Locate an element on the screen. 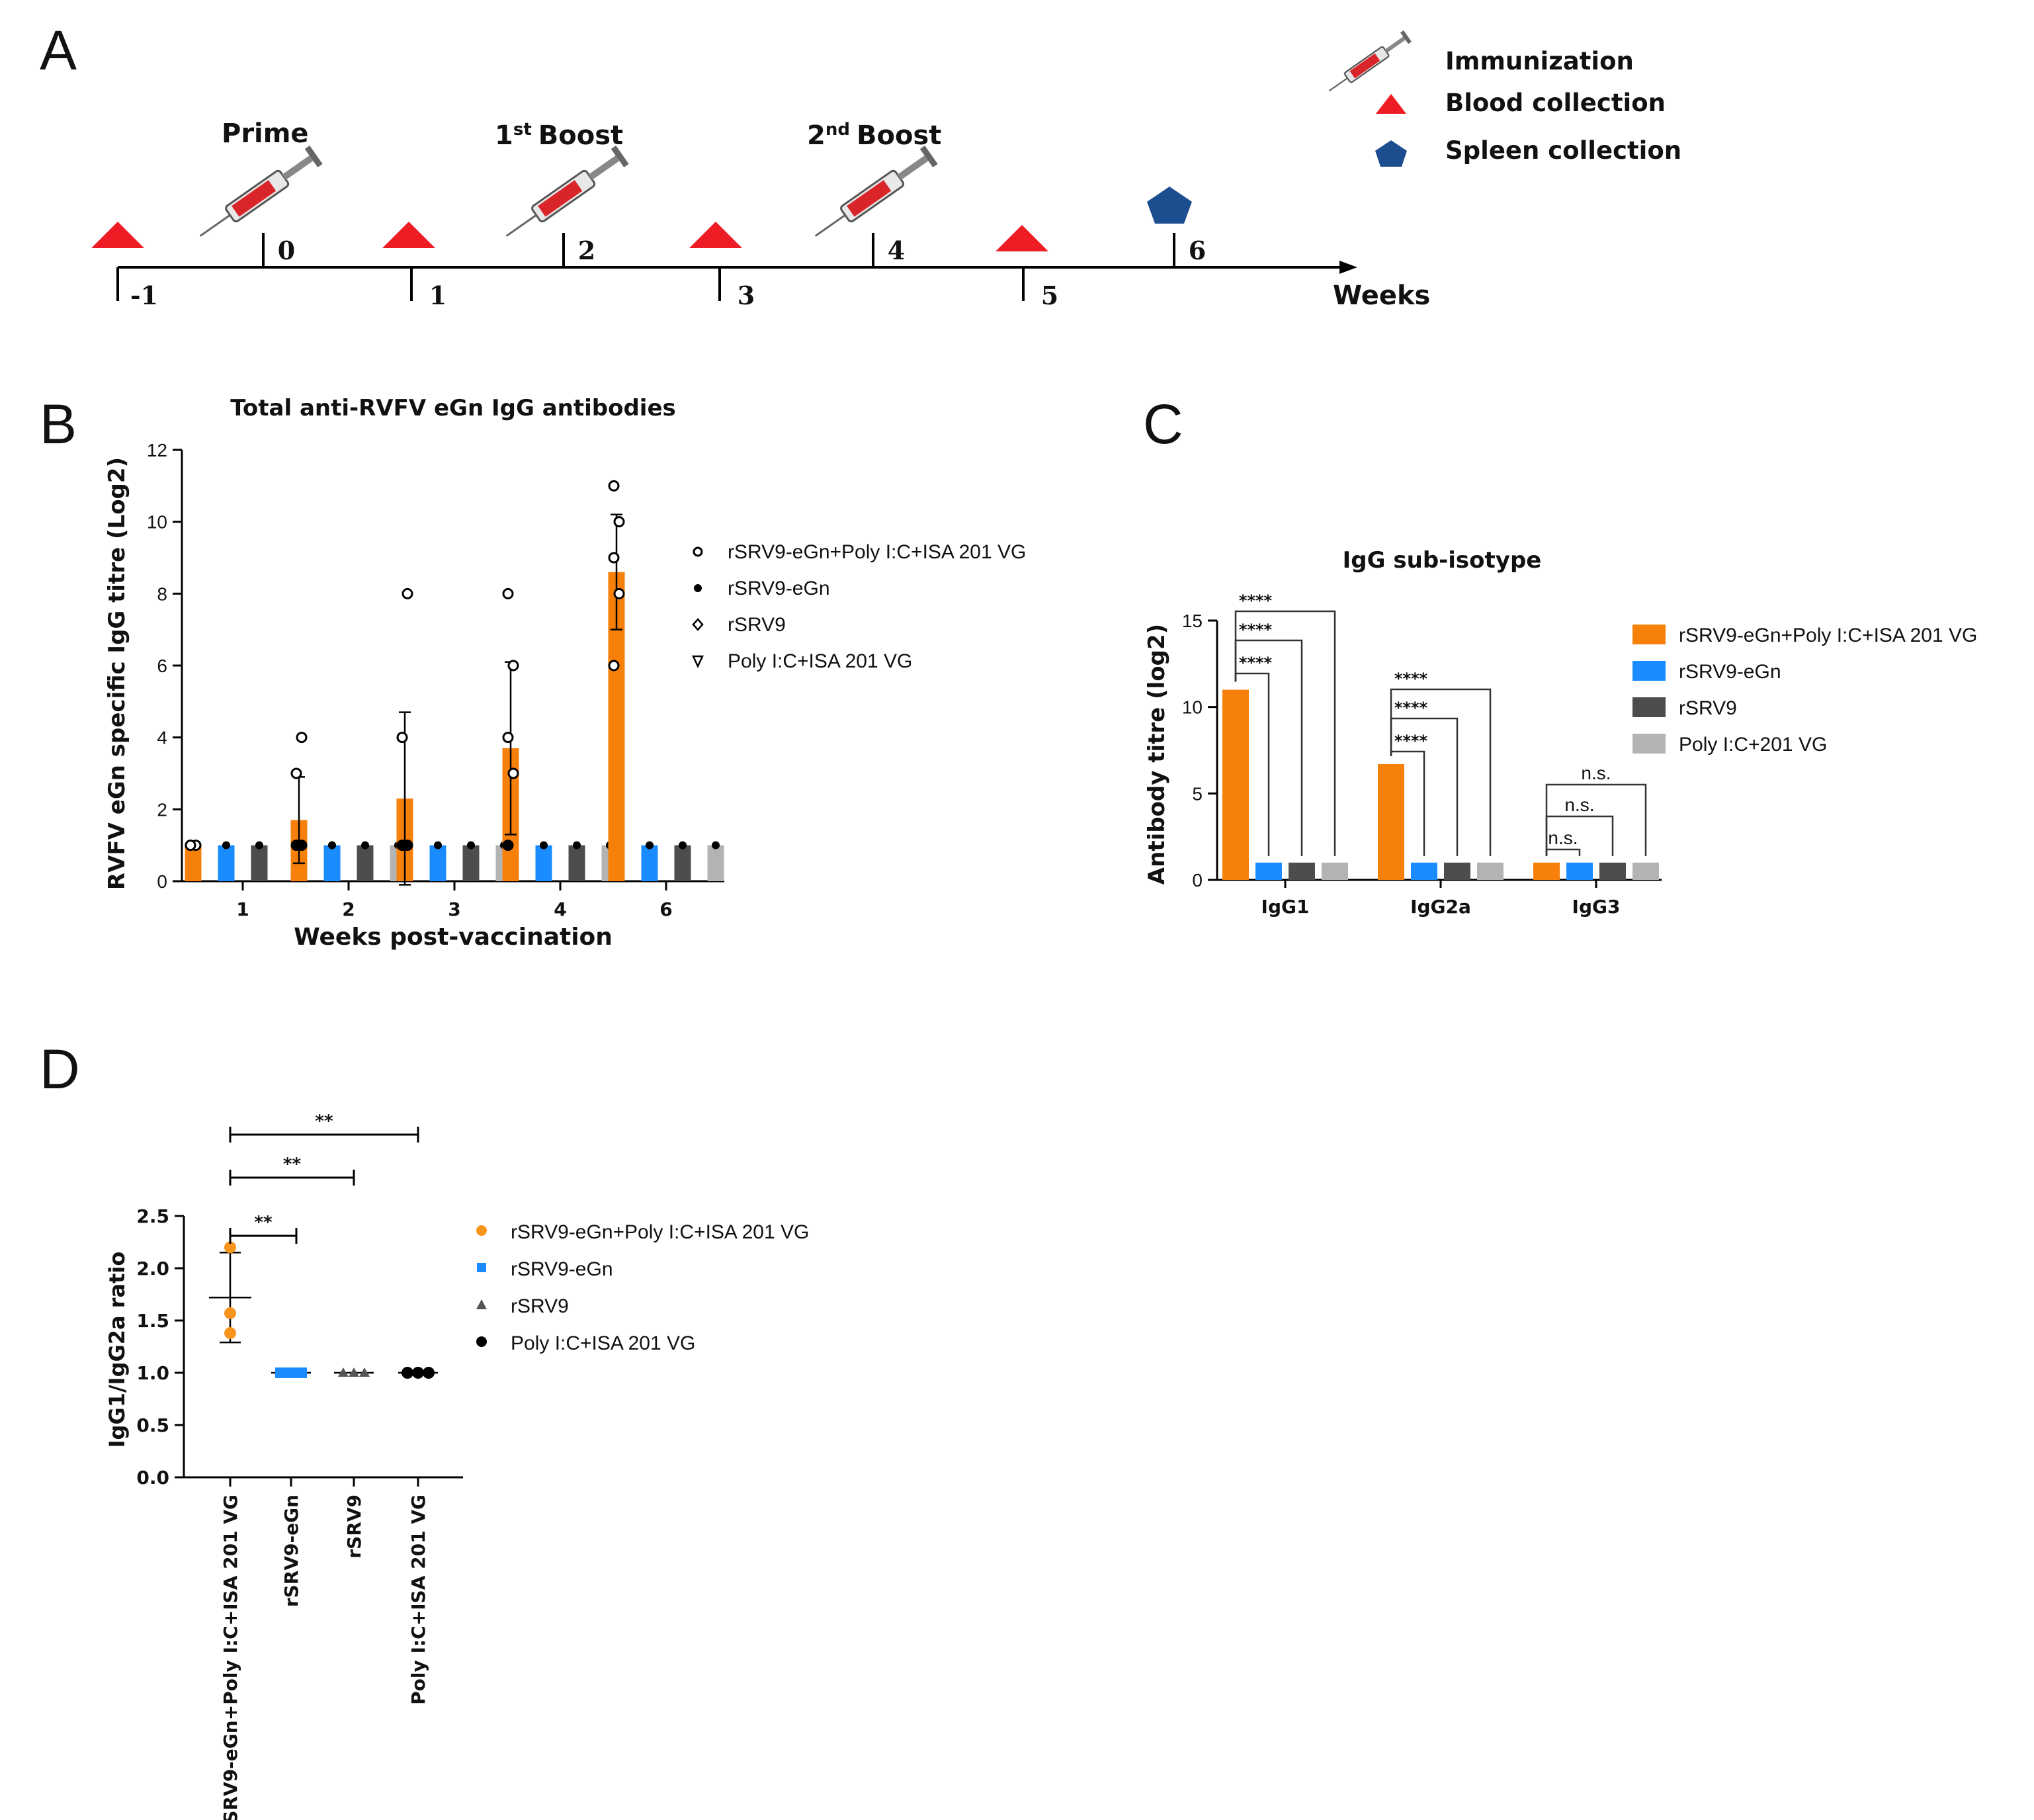 The height and width of the screenshot is (1820, 2034). chart-d-xtick-label: rSRV9 is located at coordinates (354, 1527).